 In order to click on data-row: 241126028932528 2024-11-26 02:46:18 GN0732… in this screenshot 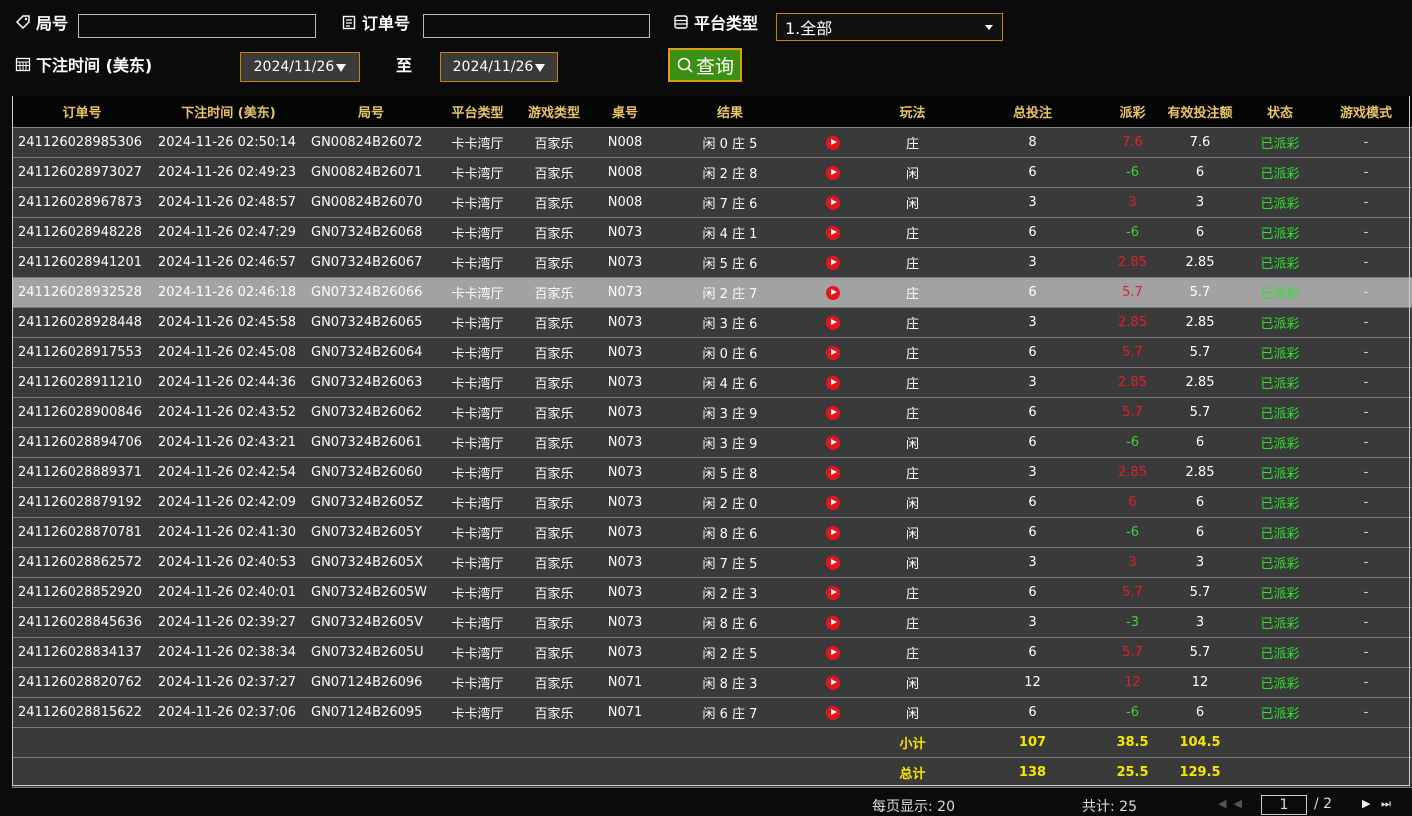, I will do `click(712, 292)`.